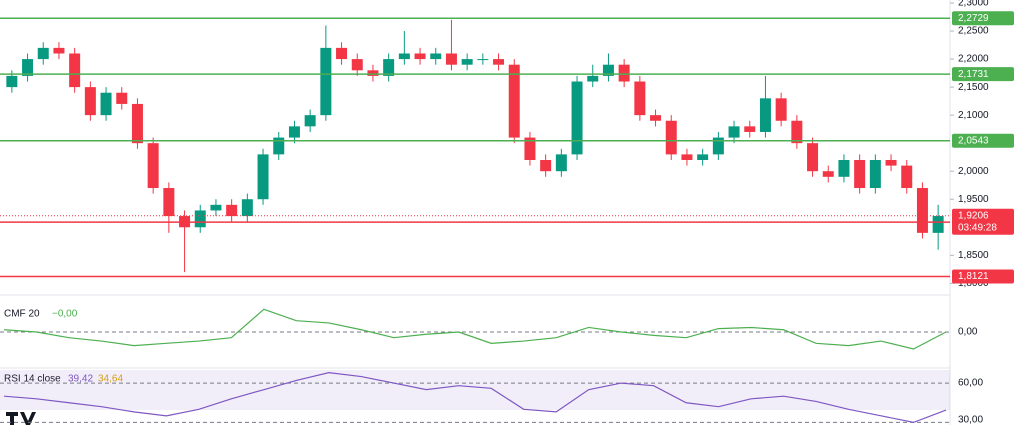  I want to click on y-tick-label: 2,2000, so click(973, 59).